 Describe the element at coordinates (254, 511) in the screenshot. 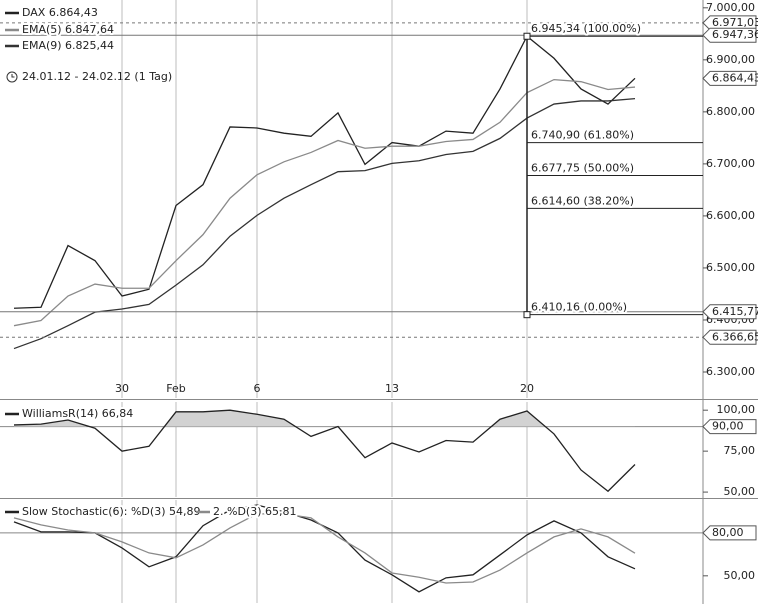

I see `legend-label: 2. %D(3) 65,81` at that location.